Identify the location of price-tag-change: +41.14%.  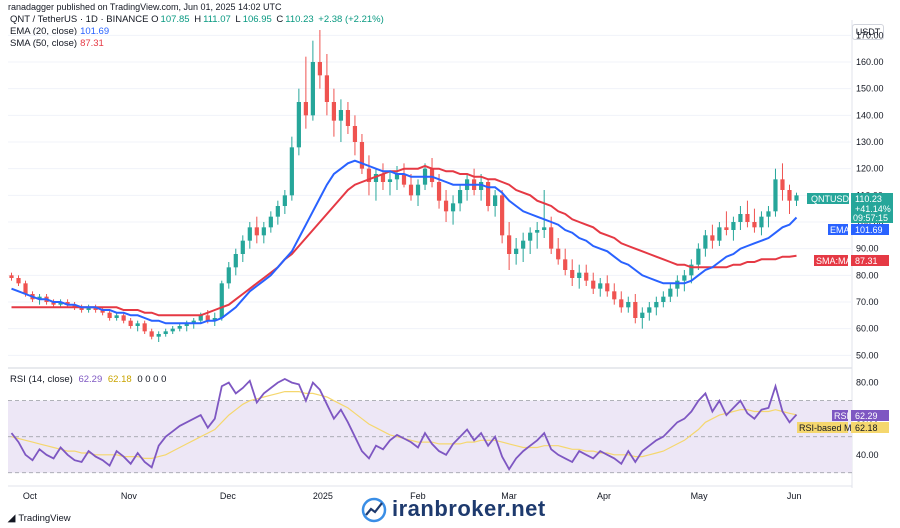
(873, 209).